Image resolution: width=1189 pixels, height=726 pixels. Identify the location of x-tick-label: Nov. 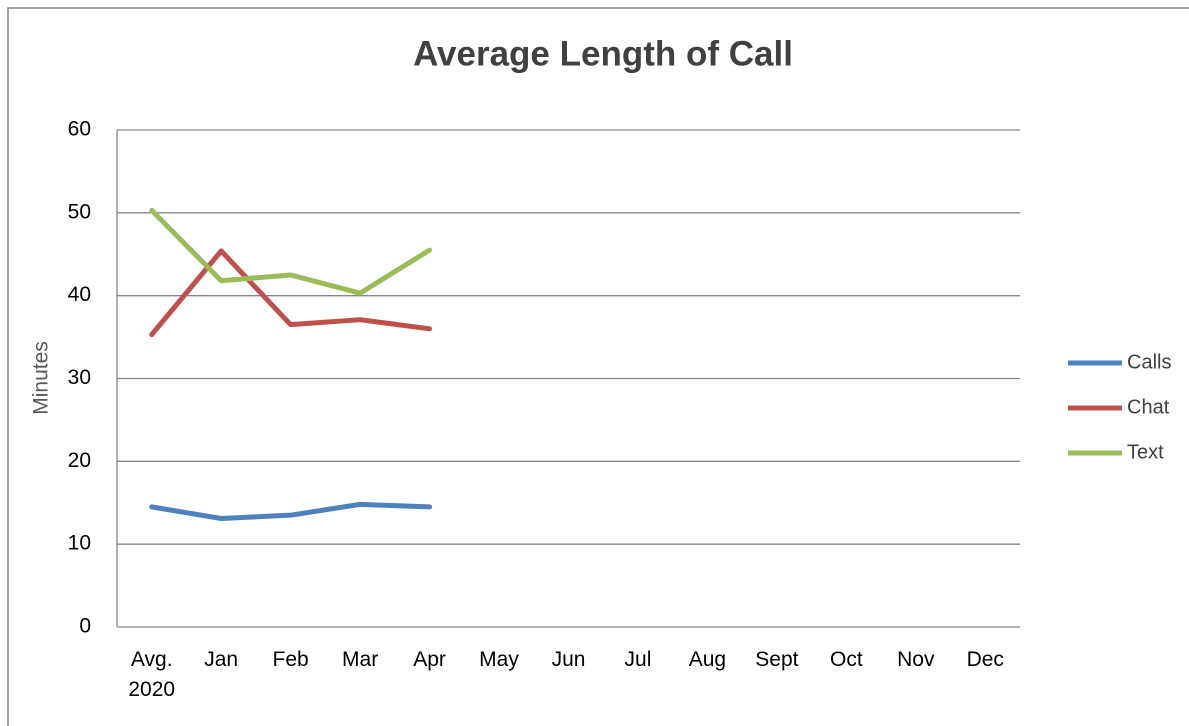
(916, 659).